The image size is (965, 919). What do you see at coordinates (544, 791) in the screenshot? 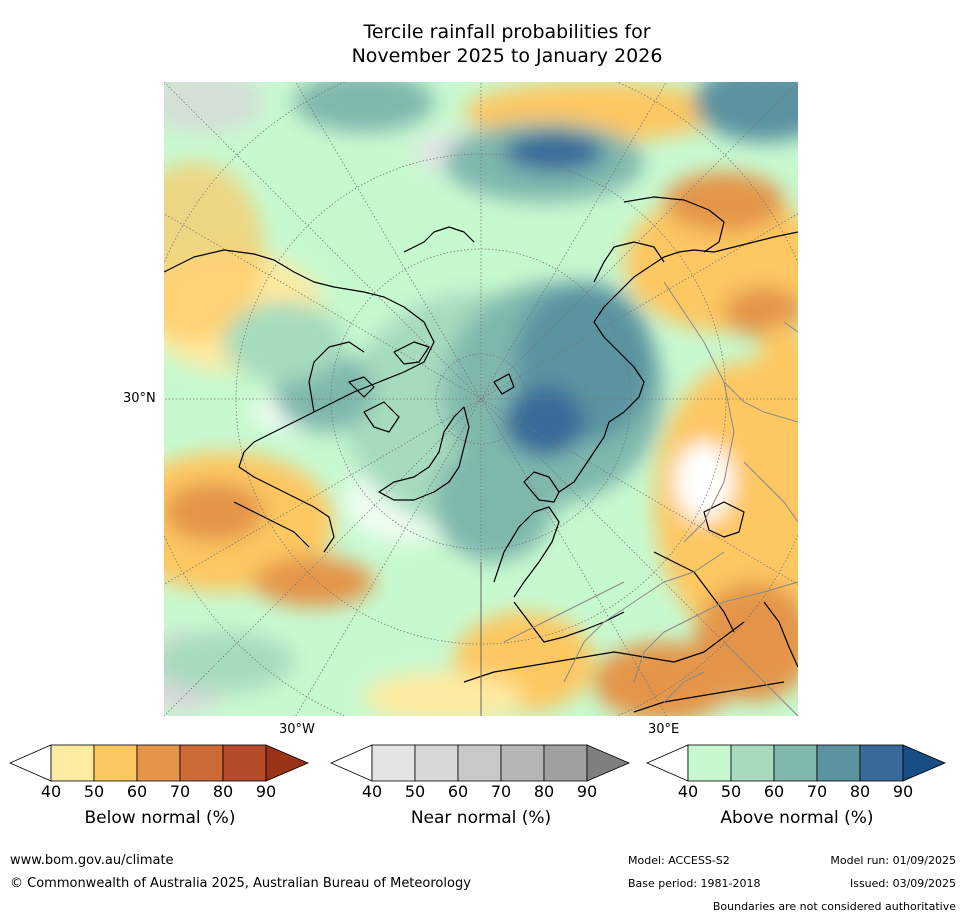
I see `near-tick-80: 80` at bounding box center [544, 791].